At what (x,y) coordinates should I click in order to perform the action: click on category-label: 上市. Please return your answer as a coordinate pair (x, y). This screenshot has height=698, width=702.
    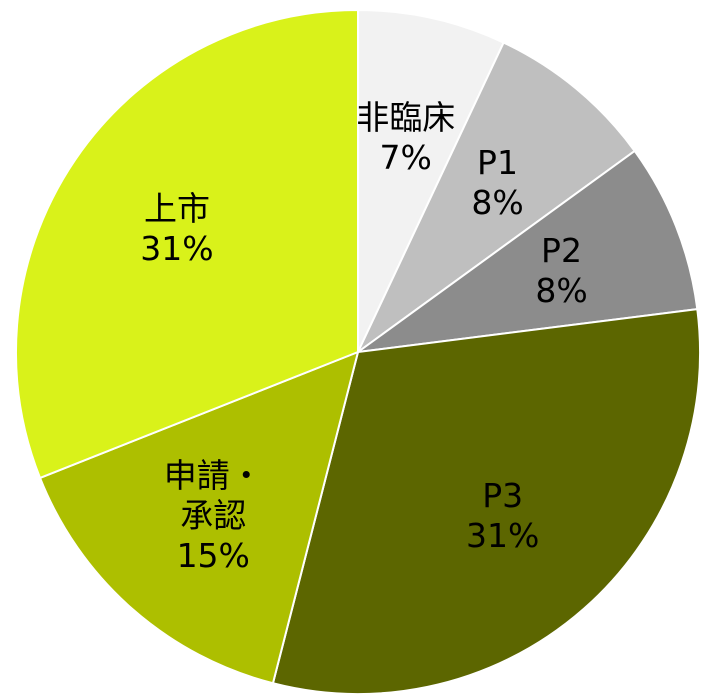
    Looking at the image, I should click on (176, 208).